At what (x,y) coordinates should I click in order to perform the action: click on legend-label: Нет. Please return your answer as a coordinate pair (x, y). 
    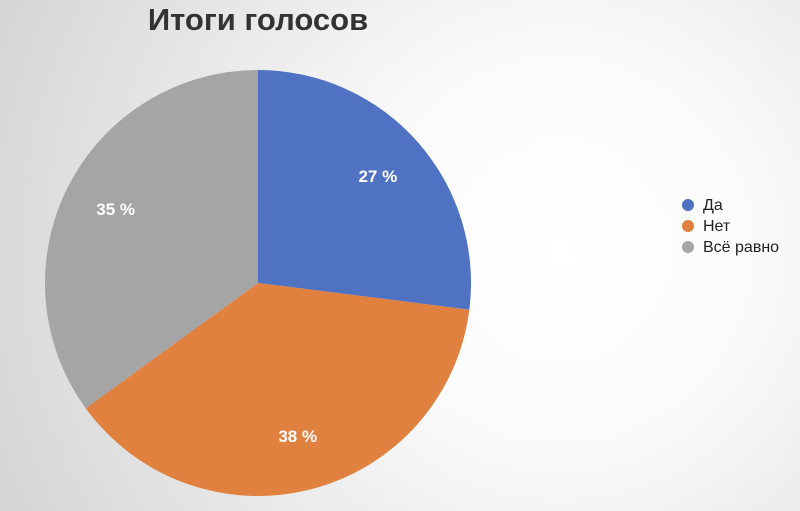
    Looking at the image, I should click on (717, 226).